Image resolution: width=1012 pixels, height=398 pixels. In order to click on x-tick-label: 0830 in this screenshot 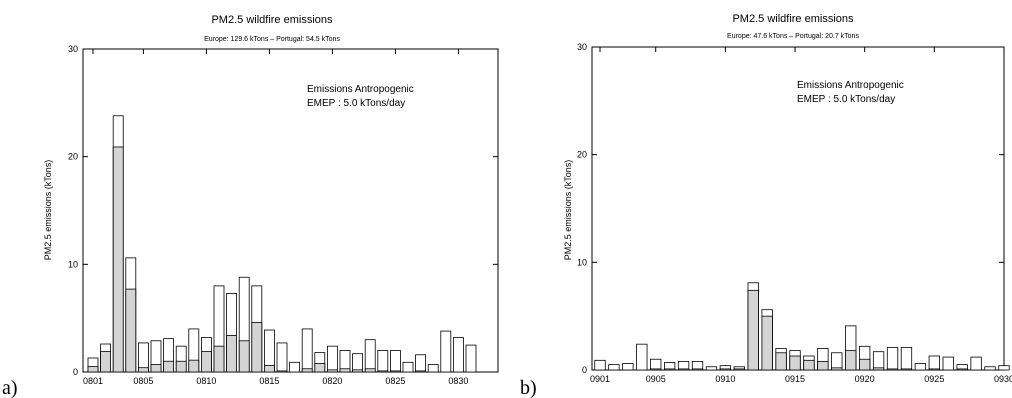, I will do `click(458, 381)`.